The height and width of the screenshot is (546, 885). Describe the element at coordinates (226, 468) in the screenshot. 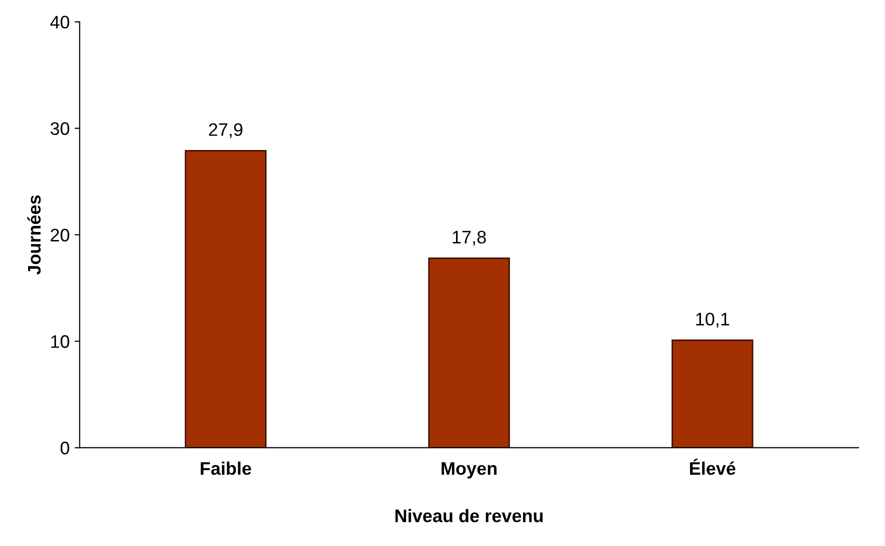

I see `x-tick-label: Faible` at that location.